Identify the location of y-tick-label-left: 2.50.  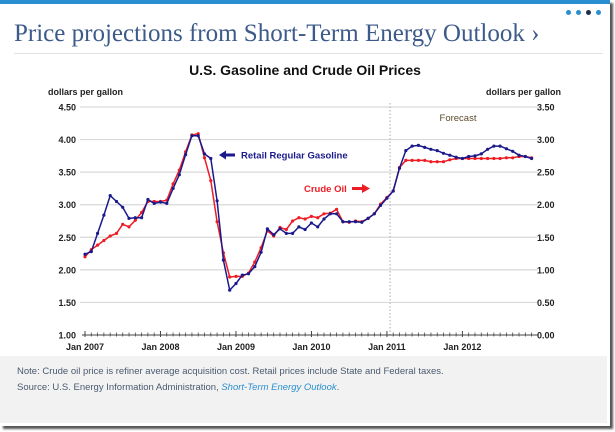
(67, 238).